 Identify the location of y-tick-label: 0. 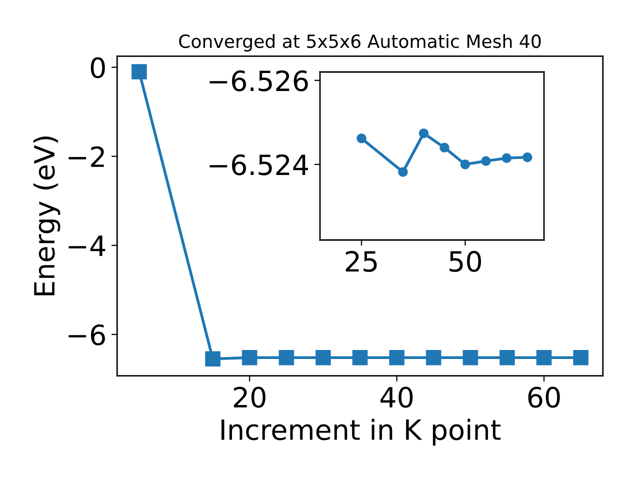
(97, 67).